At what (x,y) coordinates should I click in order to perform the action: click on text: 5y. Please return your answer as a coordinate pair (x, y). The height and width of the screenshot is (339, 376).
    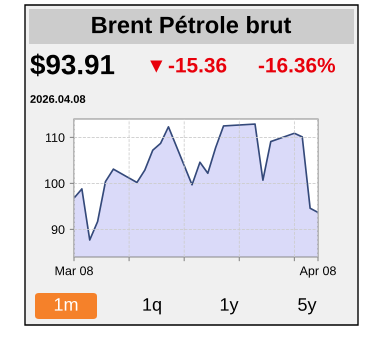
    Looking at the image, I should click on (307, 306).